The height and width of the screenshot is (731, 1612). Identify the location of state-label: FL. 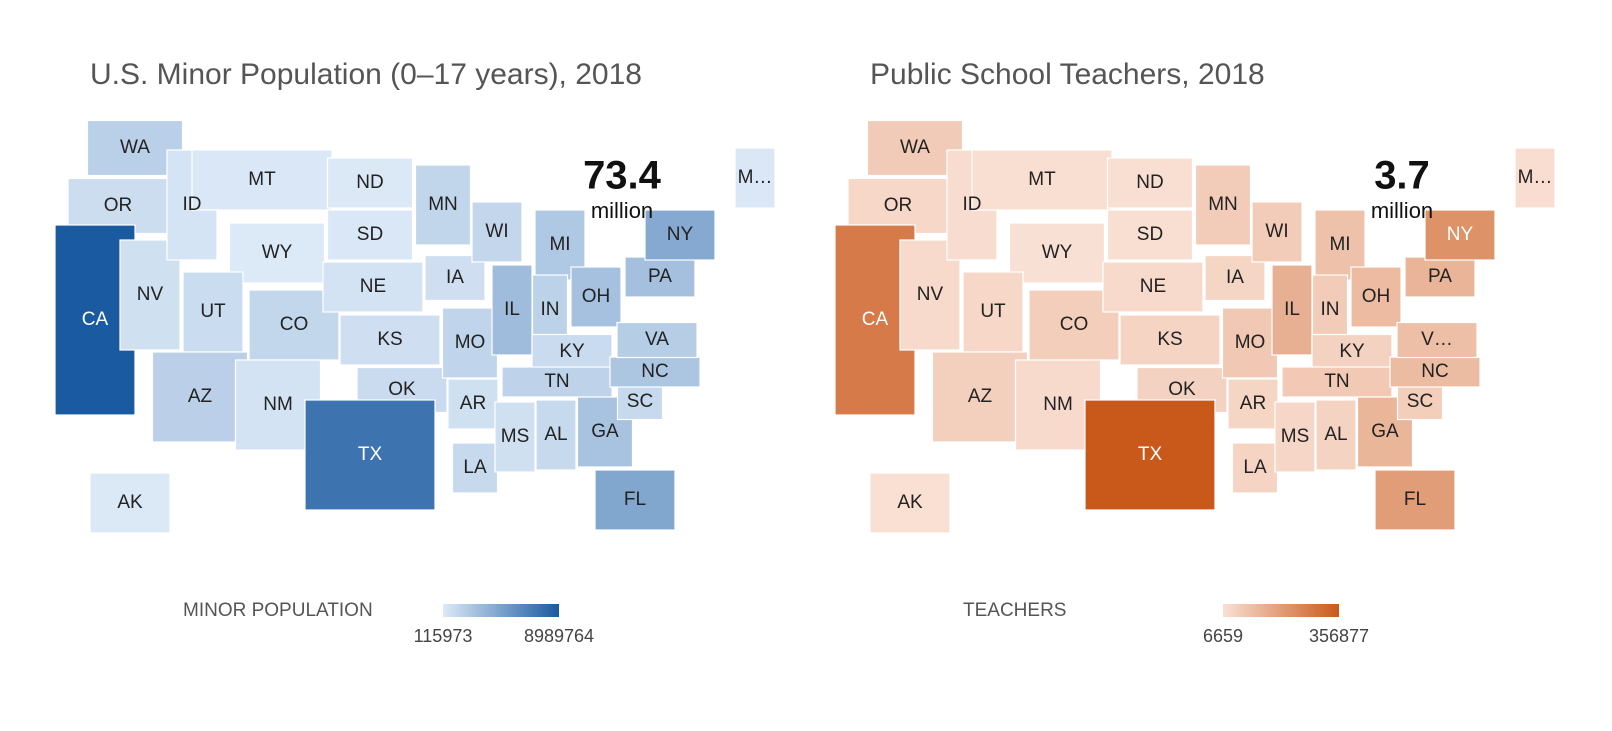
(635, 499).